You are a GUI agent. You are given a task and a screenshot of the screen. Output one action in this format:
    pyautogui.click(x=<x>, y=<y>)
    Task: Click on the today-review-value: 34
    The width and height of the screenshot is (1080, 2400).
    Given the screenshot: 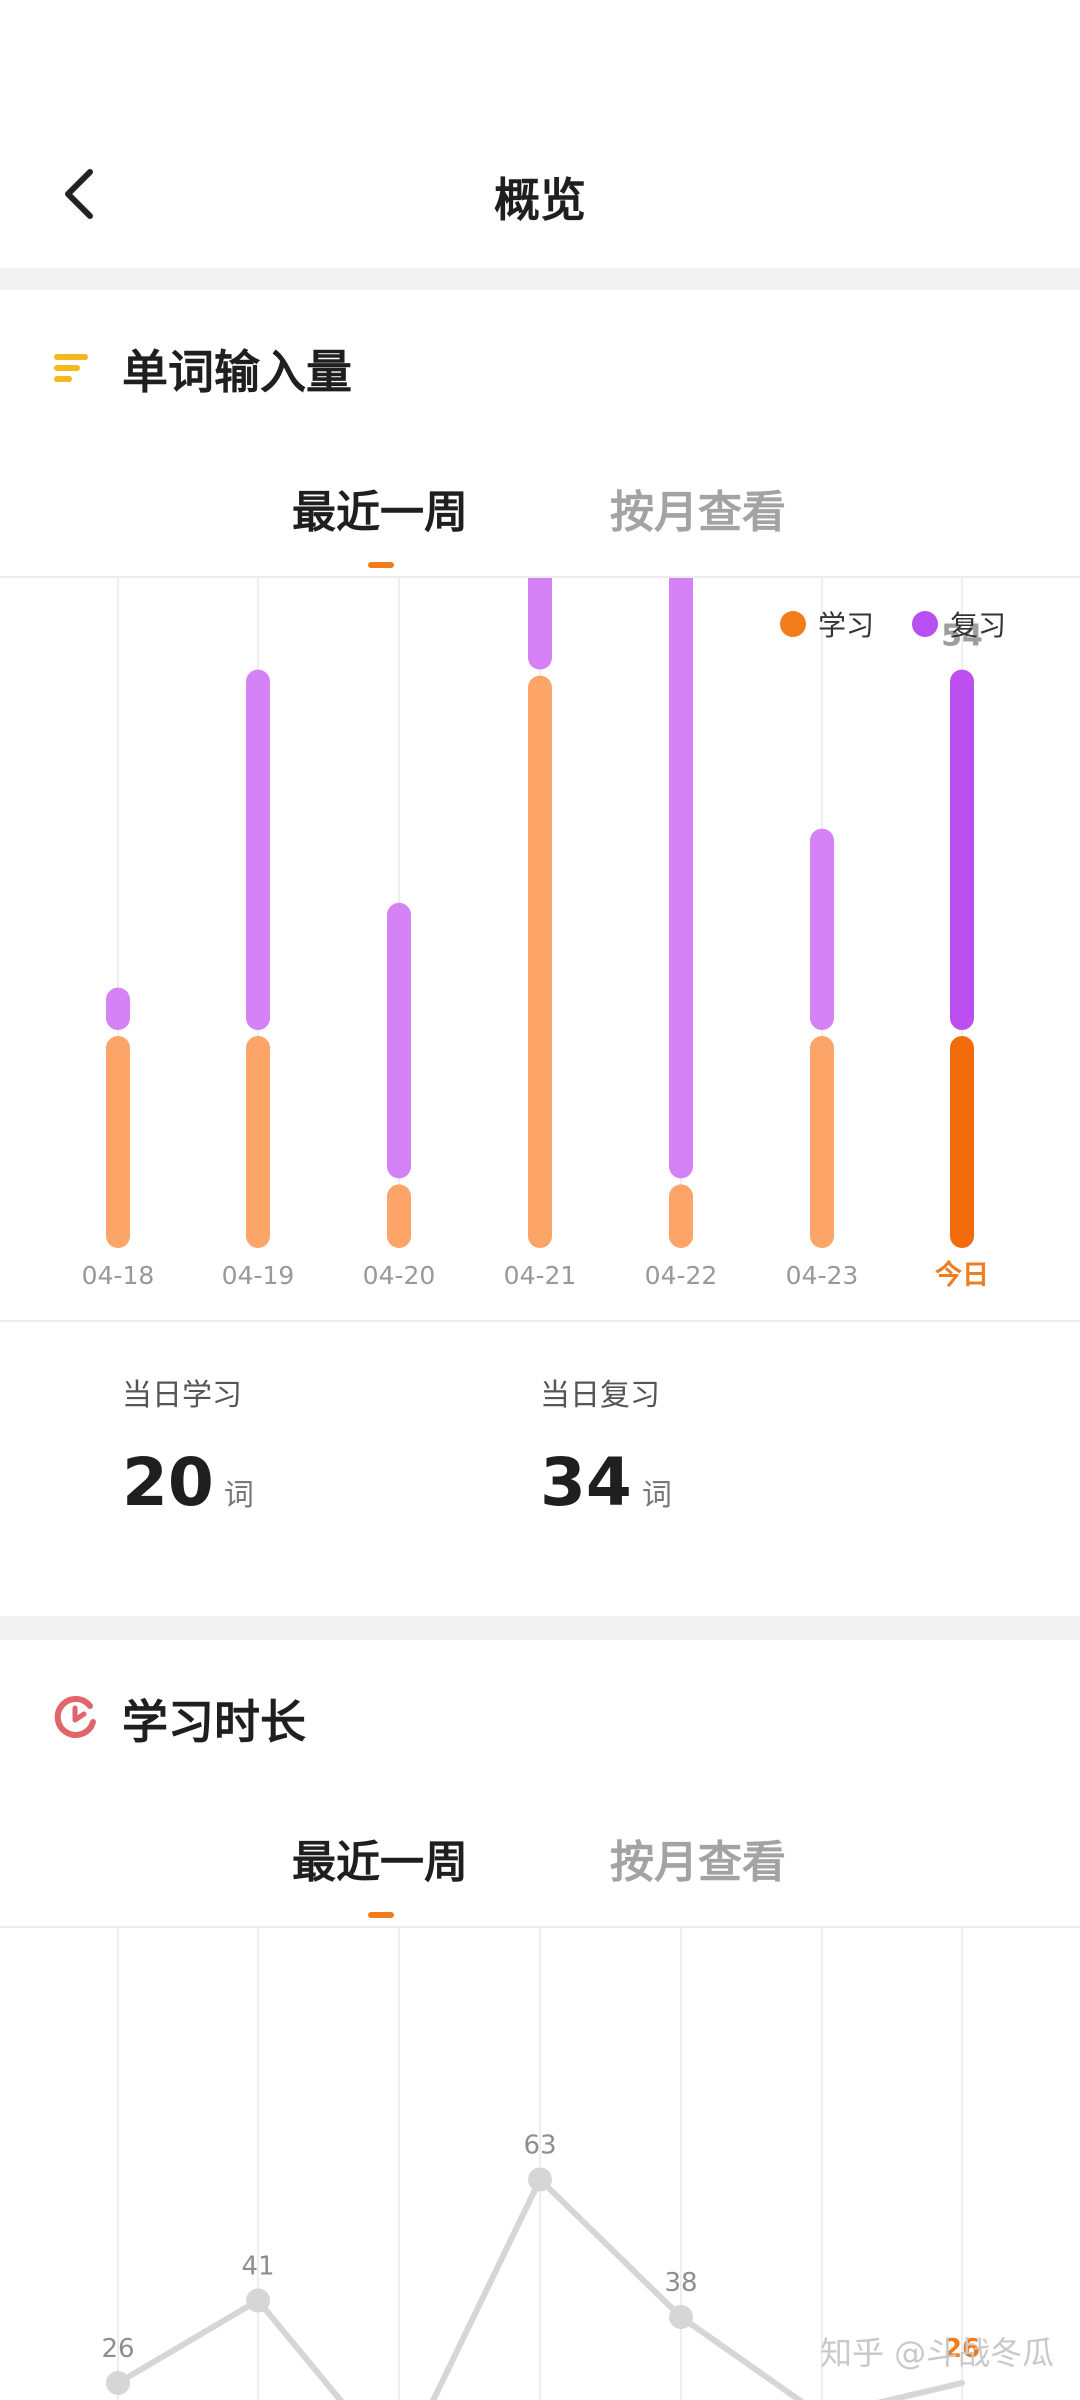 What is the action you would take?
    pyautogui.click(x=586, y=1482)
    